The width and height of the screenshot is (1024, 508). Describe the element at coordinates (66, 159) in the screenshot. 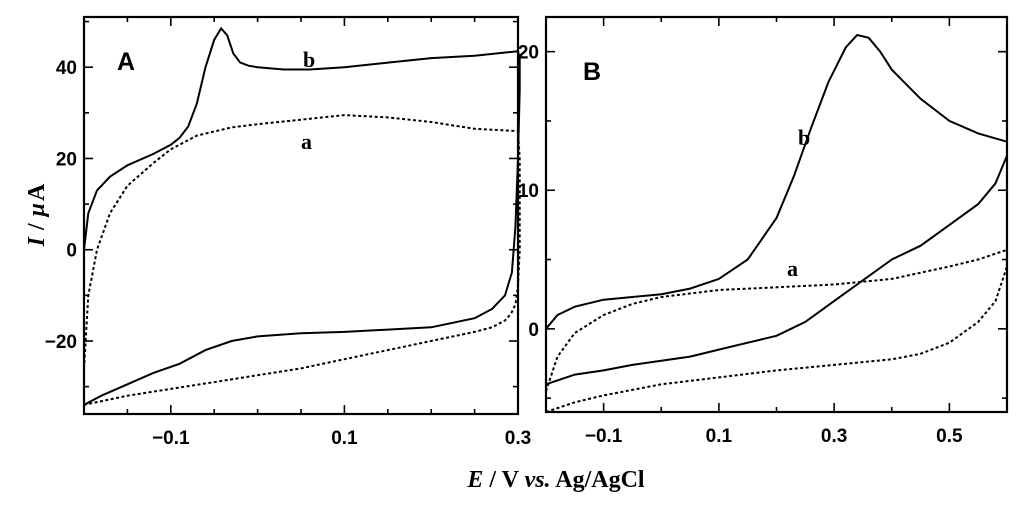

I see `panel-a-ytick-label: 20` at that location.